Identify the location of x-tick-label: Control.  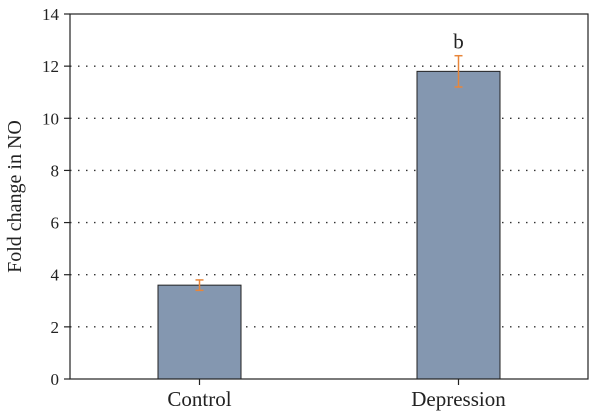
(199, 399).